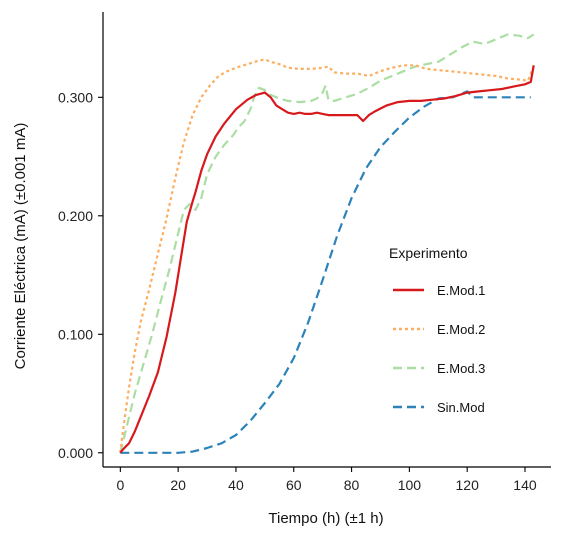 The image size is (566, 541). What do you see at coordinates (352, 485) in the screenshot?
I see `x-tick-label: 80` at bounding box center [352, 485].